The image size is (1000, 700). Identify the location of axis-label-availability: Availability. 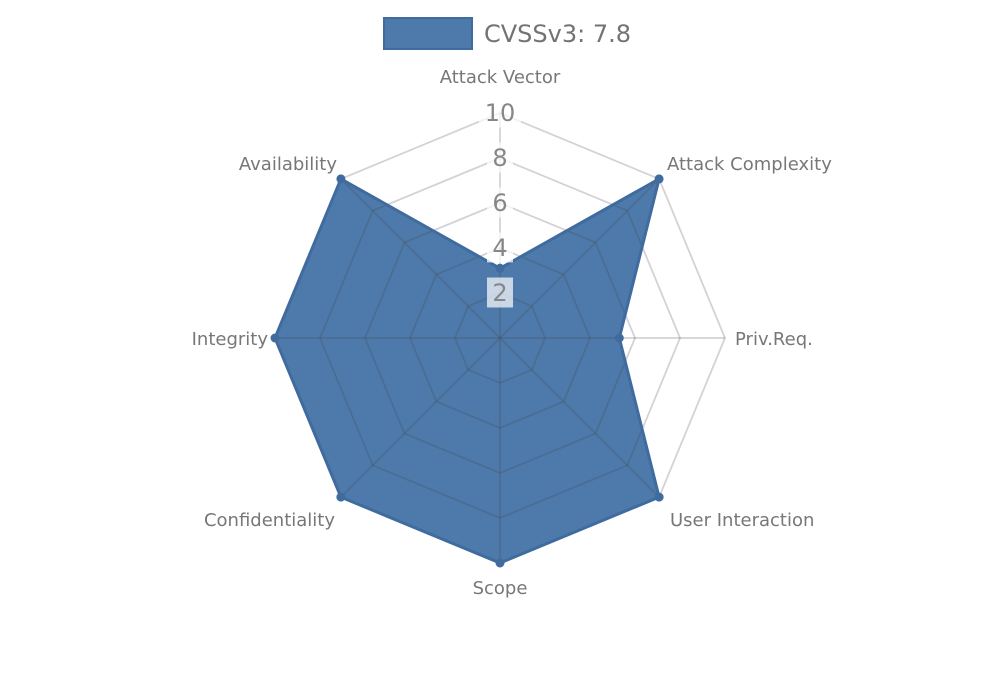
(288, 164).